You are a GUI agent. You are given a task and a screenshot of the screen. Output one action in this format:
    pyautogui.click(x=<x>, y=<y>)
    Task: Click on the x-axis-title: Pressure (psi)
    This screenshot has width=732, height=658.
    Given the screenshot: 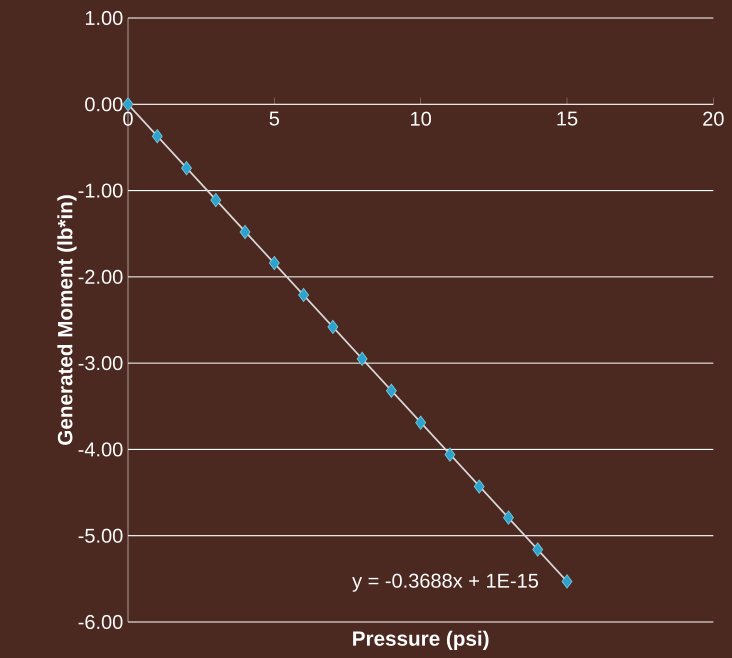 What is the action you would take?
    pyautogui.click(x=421, y=640)
    